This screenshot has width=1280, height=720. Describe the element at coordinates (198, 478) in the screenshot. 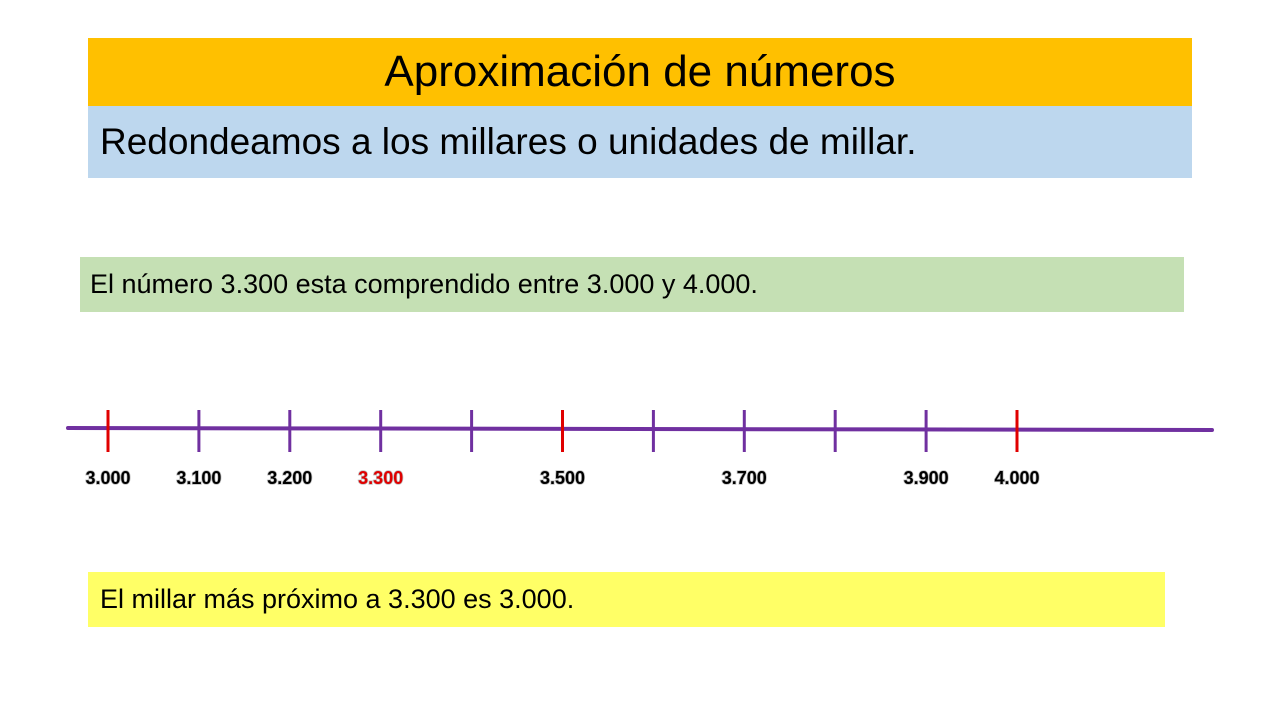

I see `tick-label-3100: 3.100` at that location.